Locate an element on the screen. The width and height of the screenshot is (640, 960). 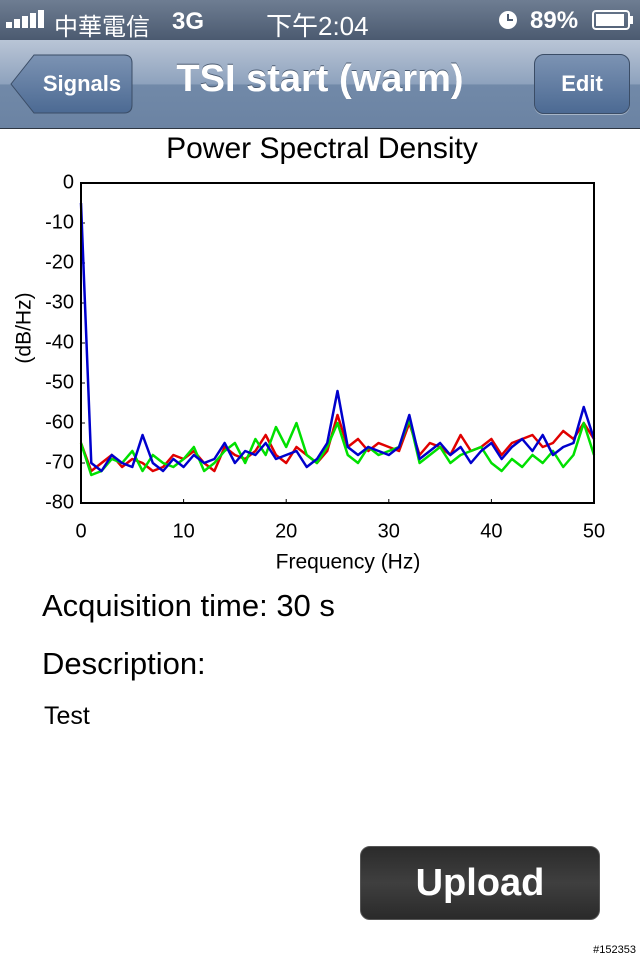
time: 下午2:04 is located at coordinates (317, 26).